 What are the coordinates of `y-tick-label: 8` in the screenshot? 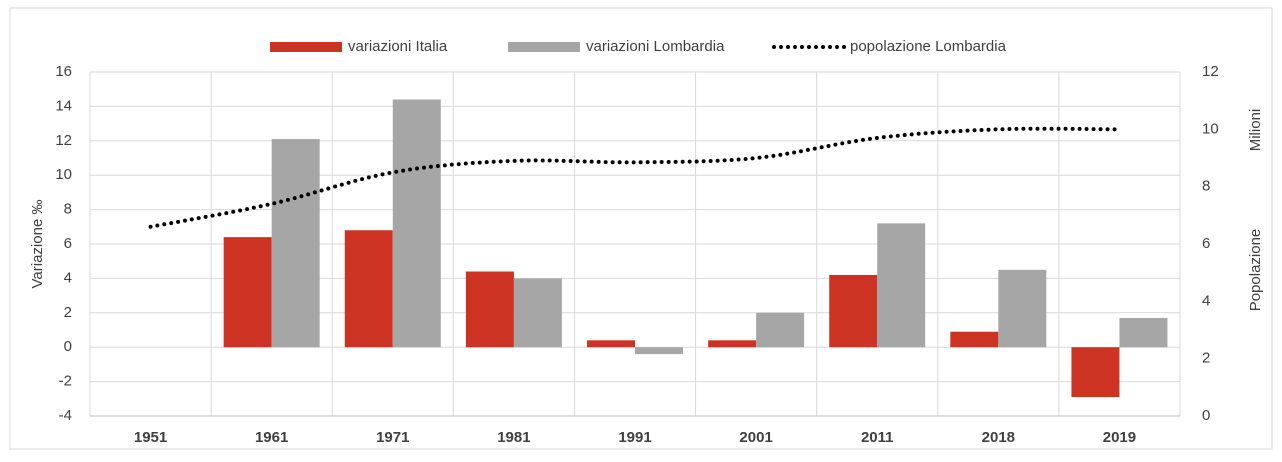 It's located at (68, 209).